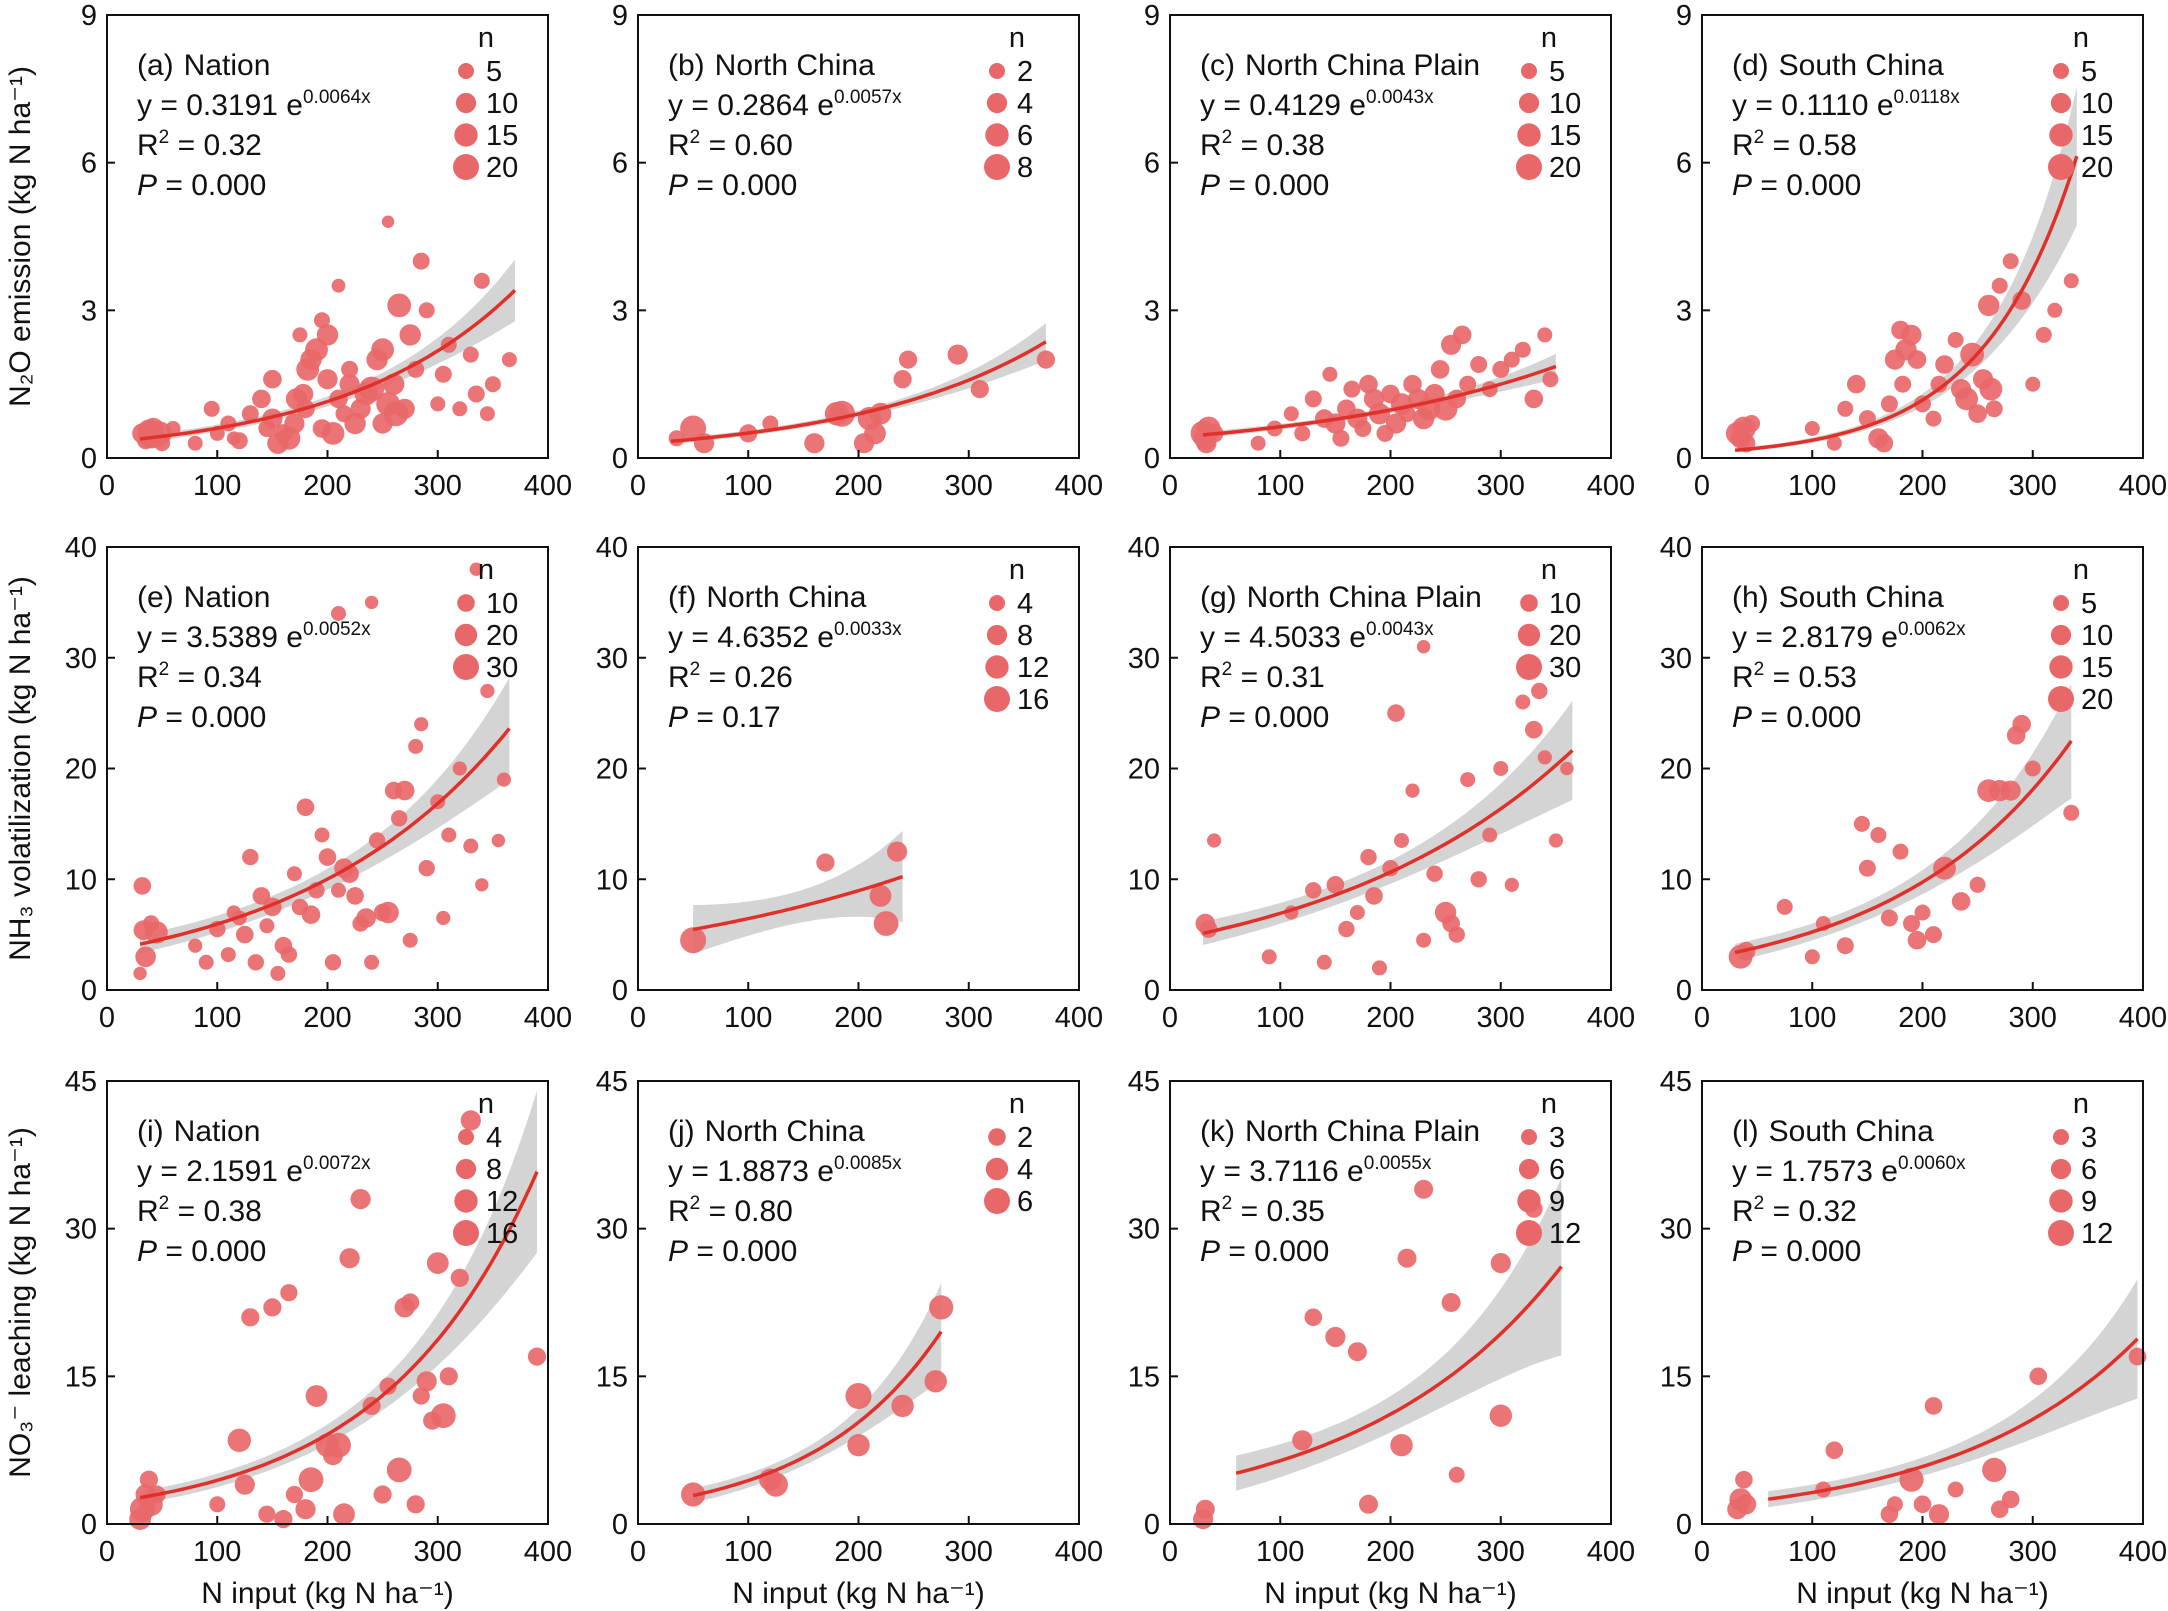  Describe the element at coordinates (1565, 1234) in the screenshot. I see `legend-label: 12` at that location.